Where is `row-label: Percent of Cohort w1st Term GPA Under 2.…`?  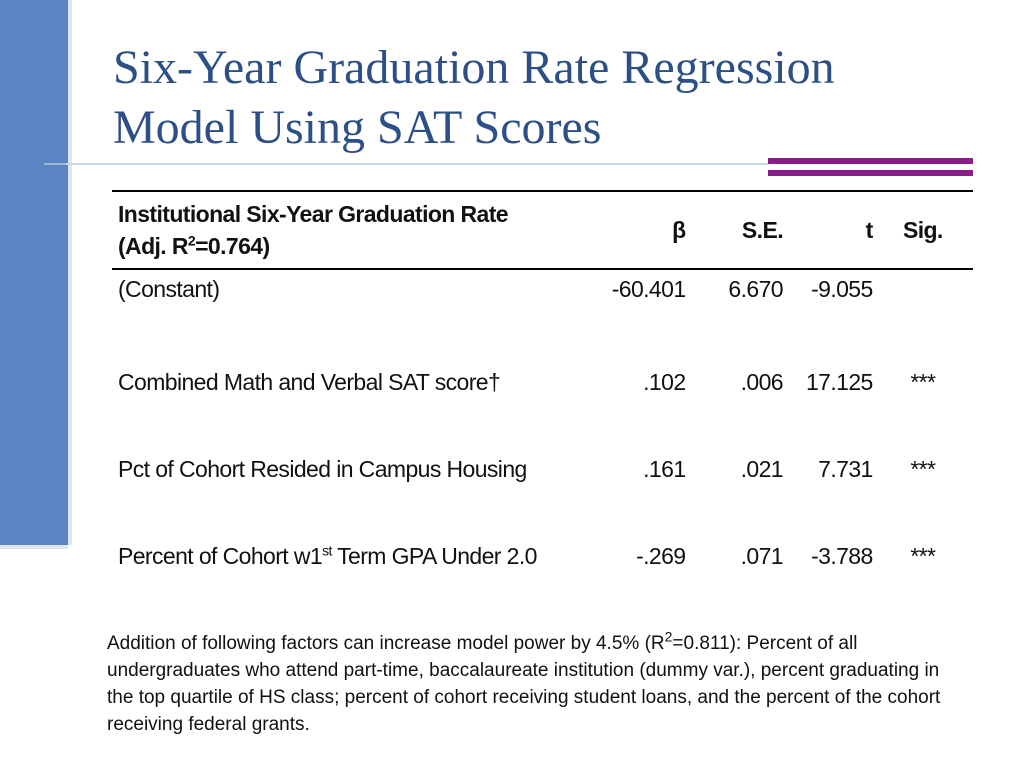
row-label: Percent of Cohort w1st Term GPA Under 2.… is located at coordinates (348, 556).